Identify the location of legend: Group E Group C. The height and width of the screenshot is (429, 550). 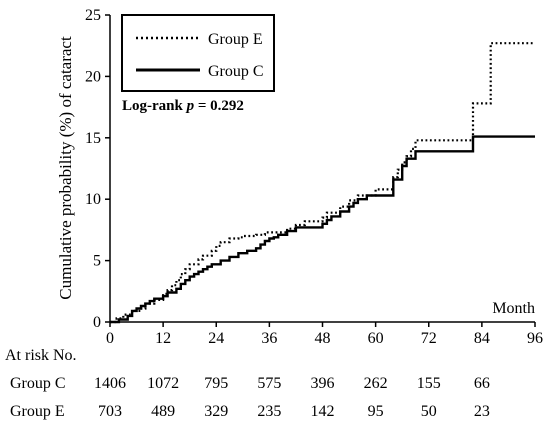
(198, 53).